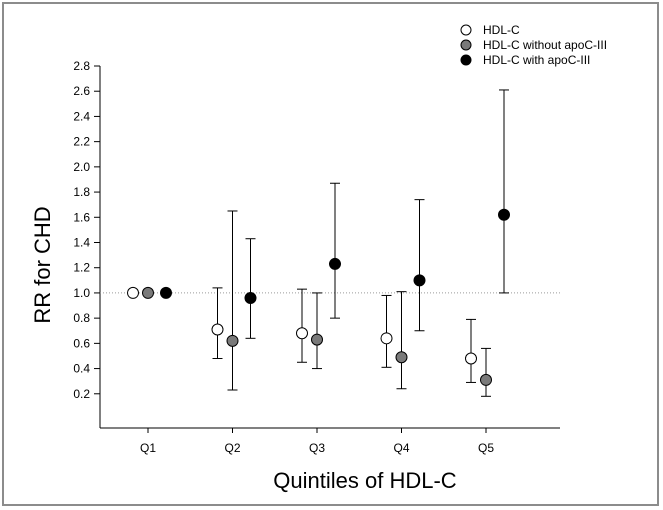 The height and width of the screenshot is (510, 663). I want to click on x-tick-label: Q5, so click(486, 448).